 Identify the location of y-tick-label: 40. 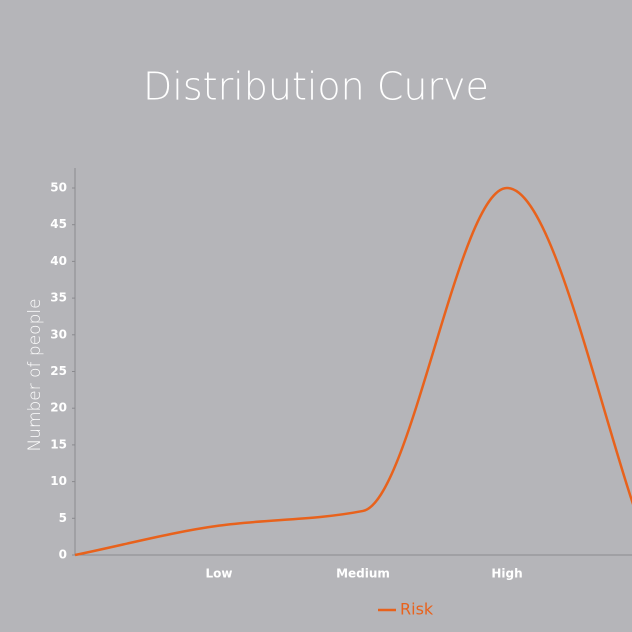
(58, 261).